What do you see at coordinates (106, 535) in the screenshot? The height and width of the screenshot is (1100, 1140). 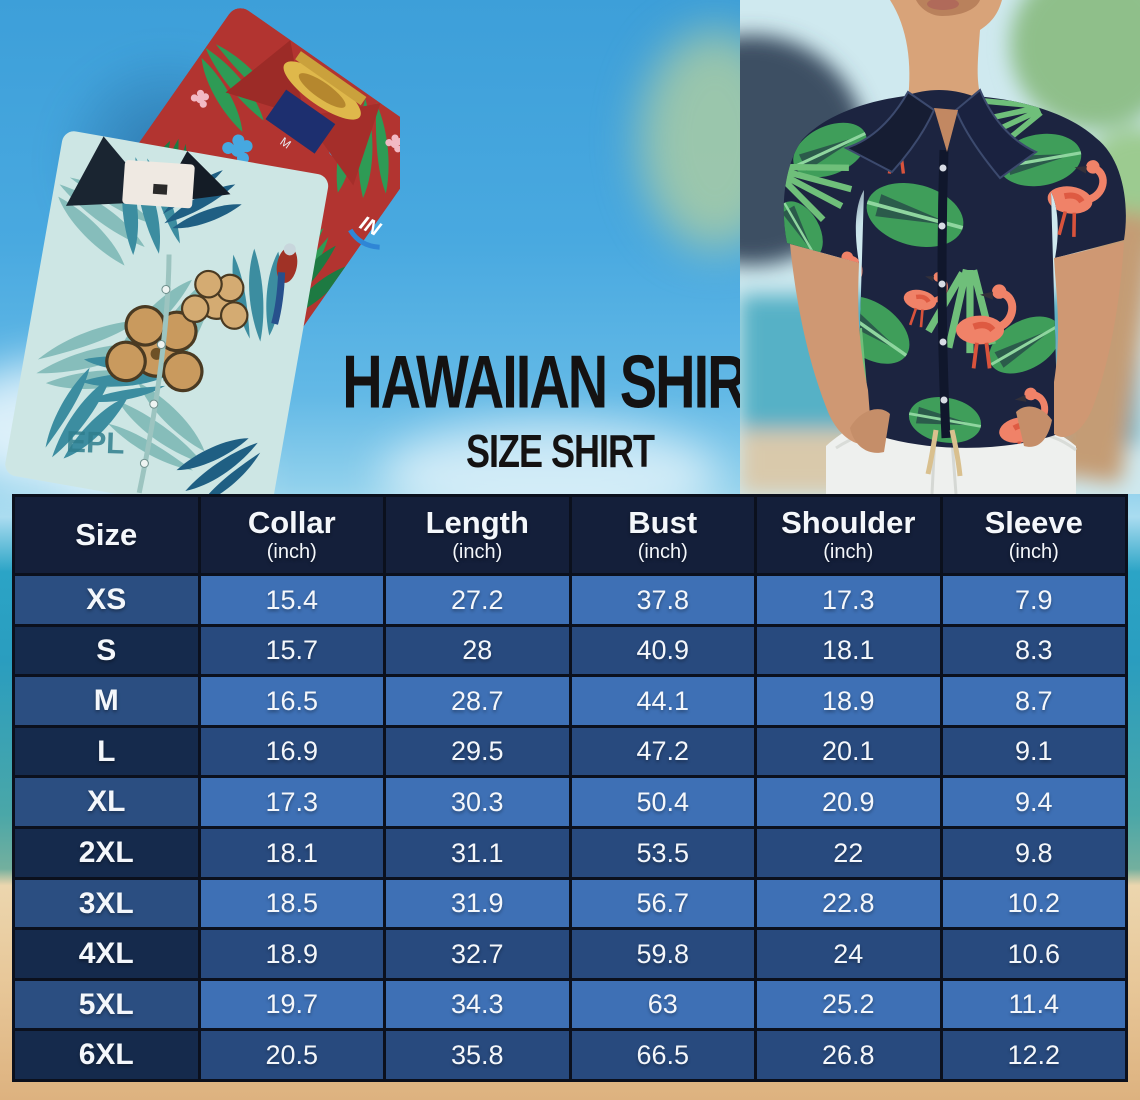 I see `header-size: Size` at bounding box center [106, 535].